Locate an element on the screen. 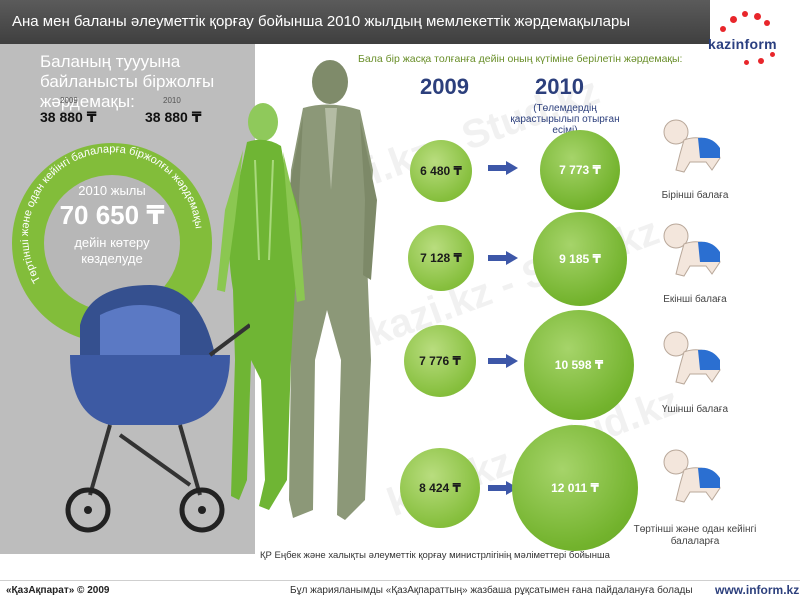  benefit-2009-first-child: 6 480 ₸ is located at coordinates (441, 171).